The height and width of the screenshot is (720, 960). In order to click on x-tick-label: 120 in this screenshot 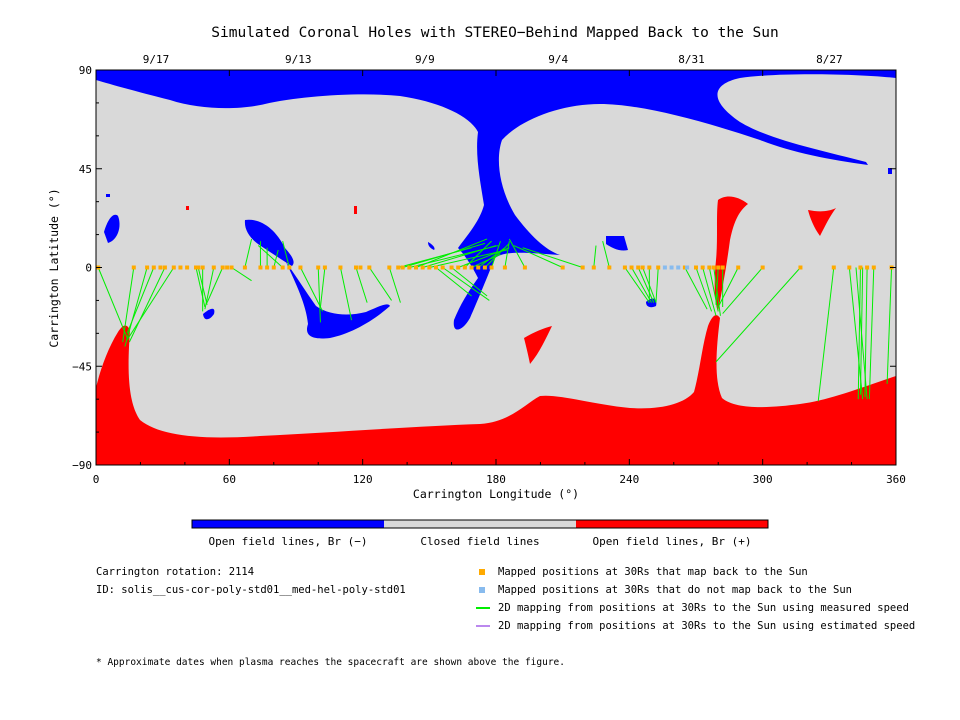, I will do `click(363, 479)`.